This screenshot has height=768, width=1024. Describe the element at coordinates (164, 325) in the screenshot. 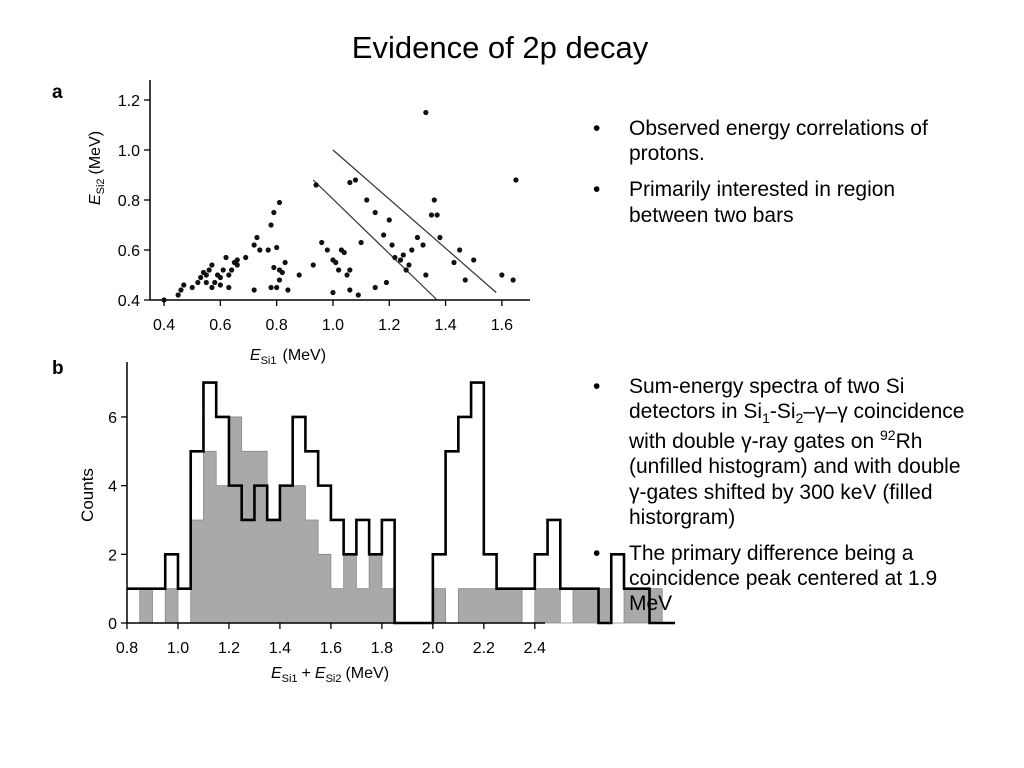

I see `x-tick-label: 0.4` at that location.